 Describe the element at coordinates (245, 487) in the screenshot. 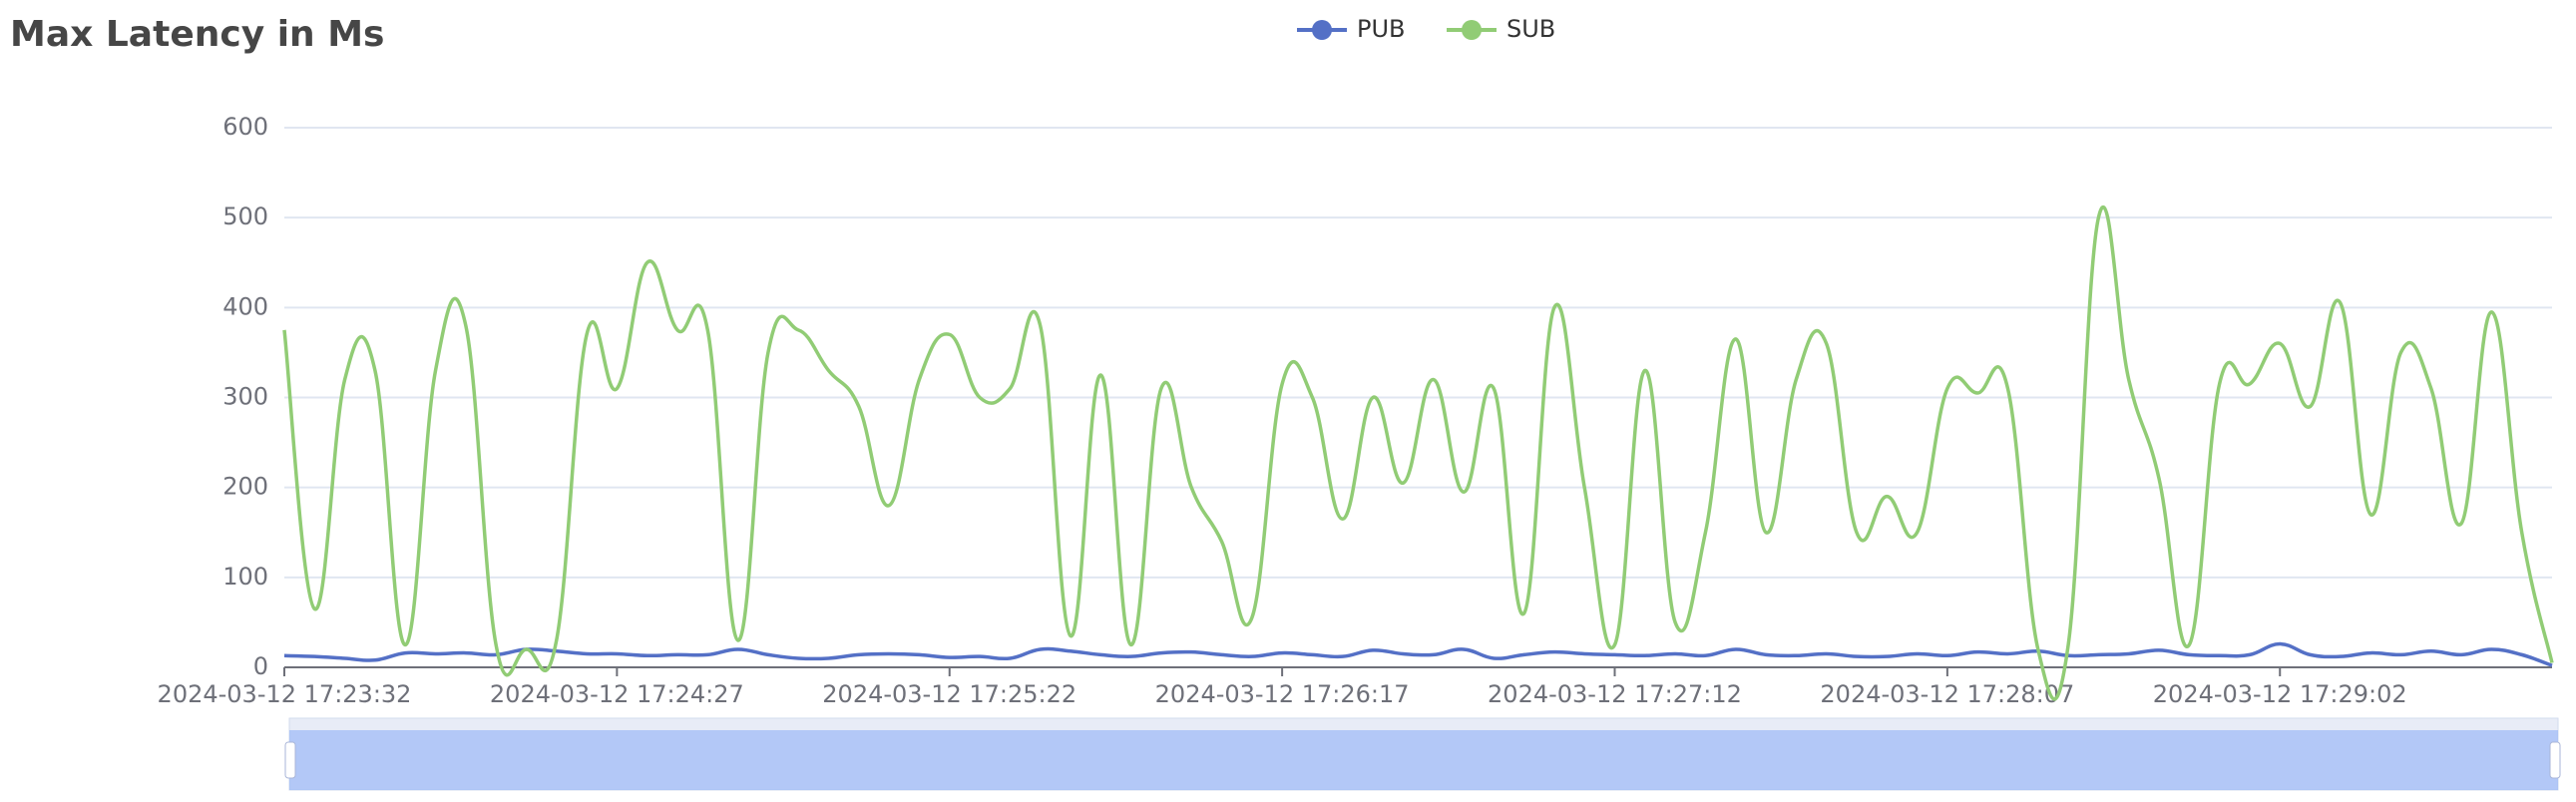

I see `y-tick-label: 200` at that location.